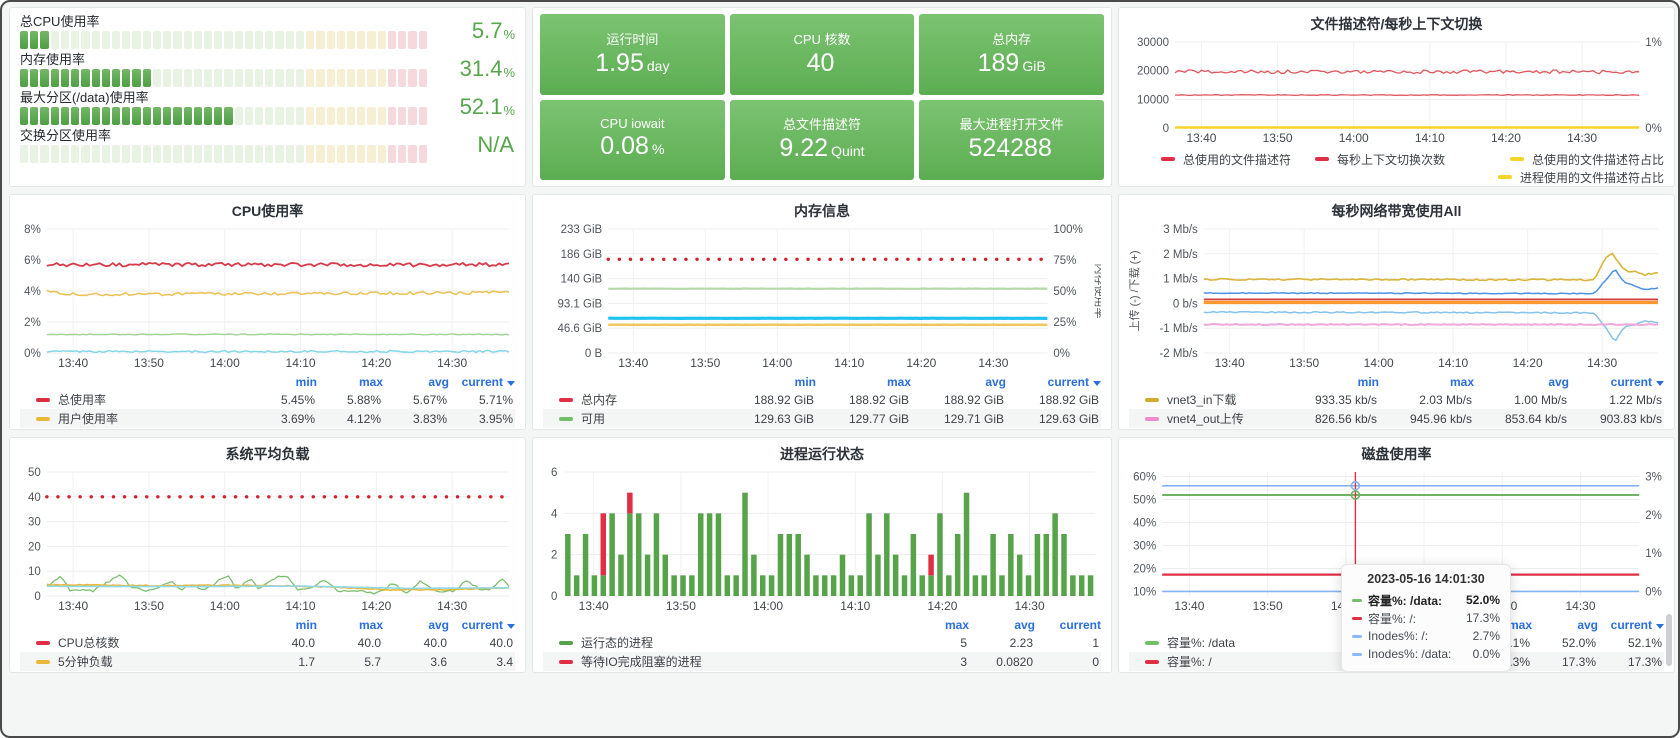 The width and height of the screenshot is (1680, 738). I want to click on panel-title: 进程运行状态, so click(822, 454).